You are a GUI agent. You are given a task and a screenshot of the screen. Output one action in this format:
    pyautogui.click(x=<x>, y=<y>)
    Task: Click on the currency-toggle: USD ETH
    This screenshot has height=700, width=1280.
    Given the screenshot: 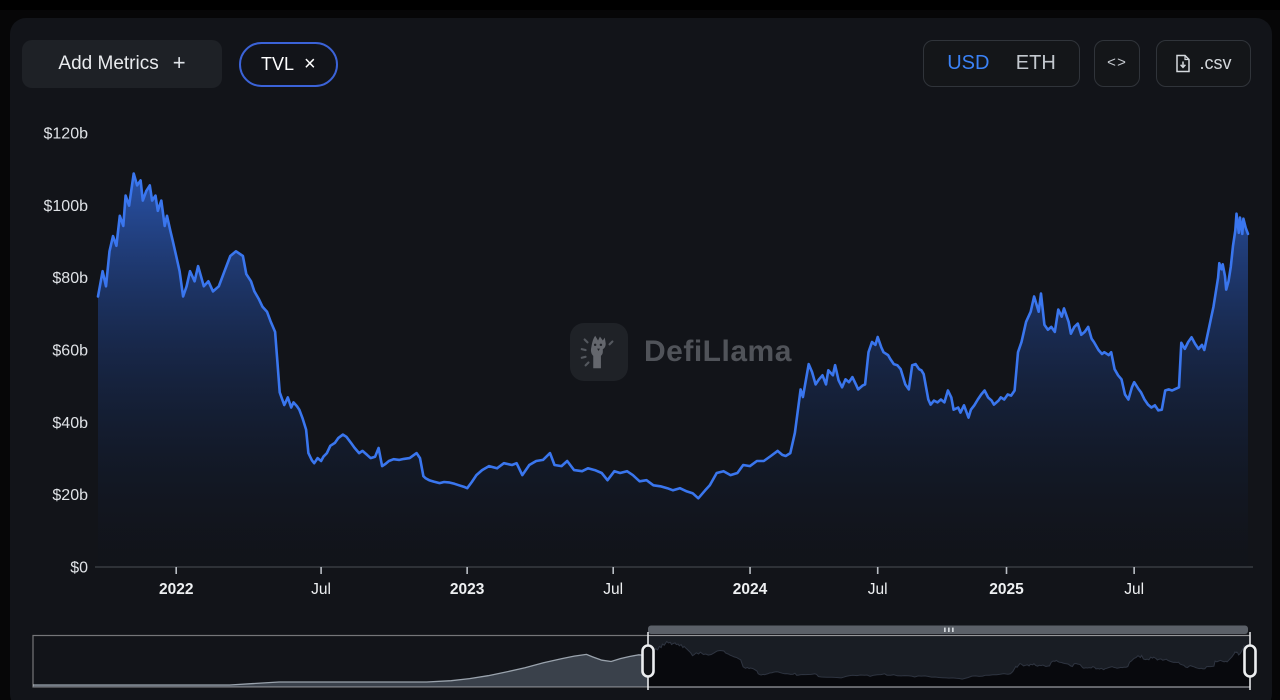 What is the action you would take?
    pyautogui.click(x=1001, y=63)
    